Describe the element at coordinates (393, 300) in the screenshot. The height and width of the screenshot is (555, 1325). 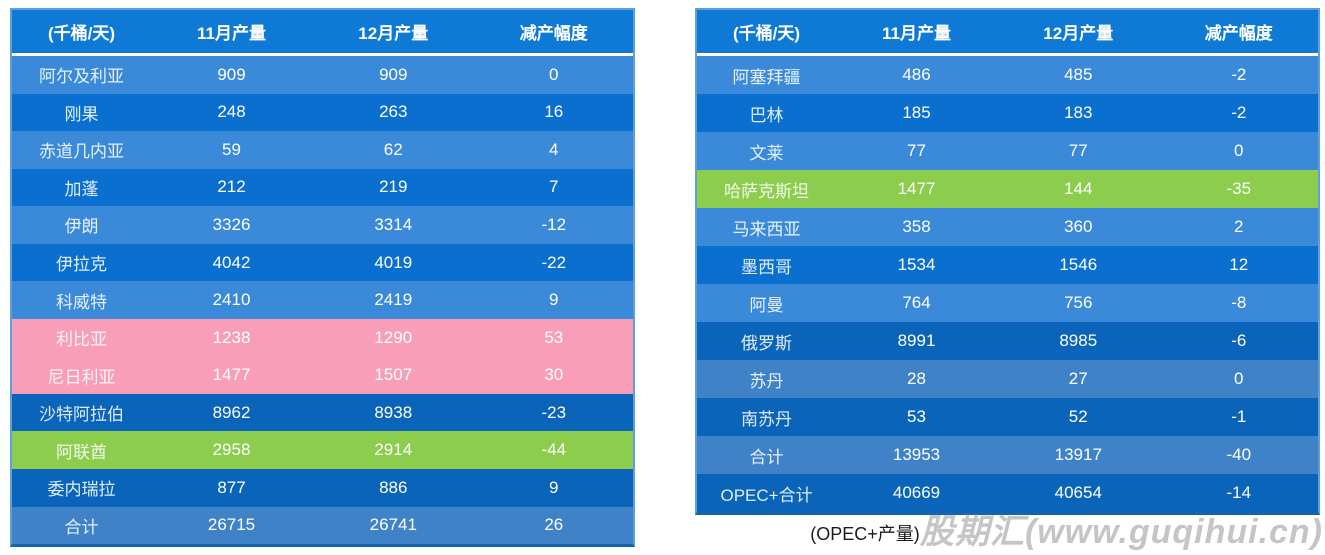
I see `dec-value-cell: 2419` at that location.